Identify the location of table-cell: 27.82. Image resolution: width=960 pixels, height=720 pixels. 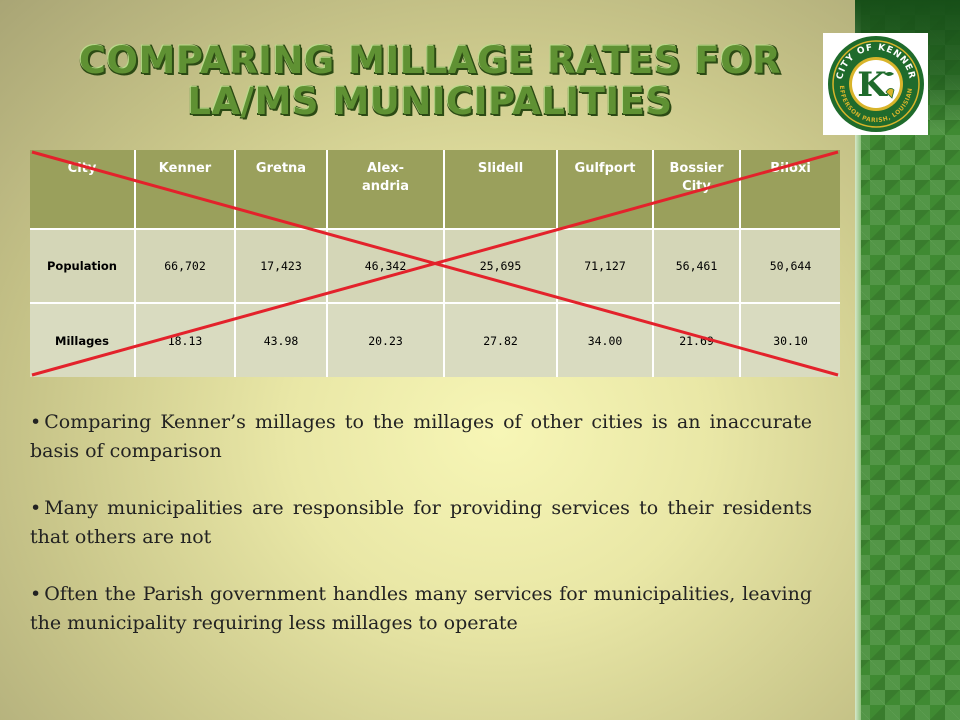
(501, 339).